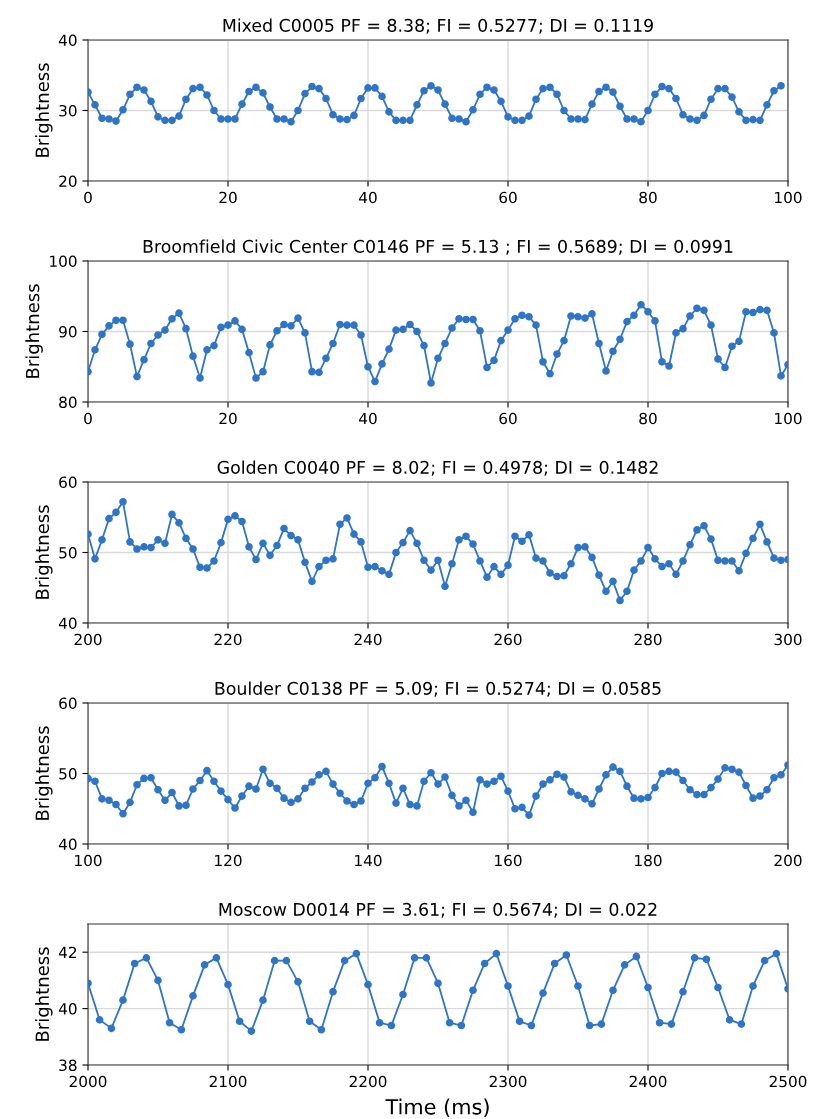 This screenshot has height=1119, width=818. Describe the element at coordinates (68, 110) in the screenshot. I see `y-tick-label: 30` at that location.